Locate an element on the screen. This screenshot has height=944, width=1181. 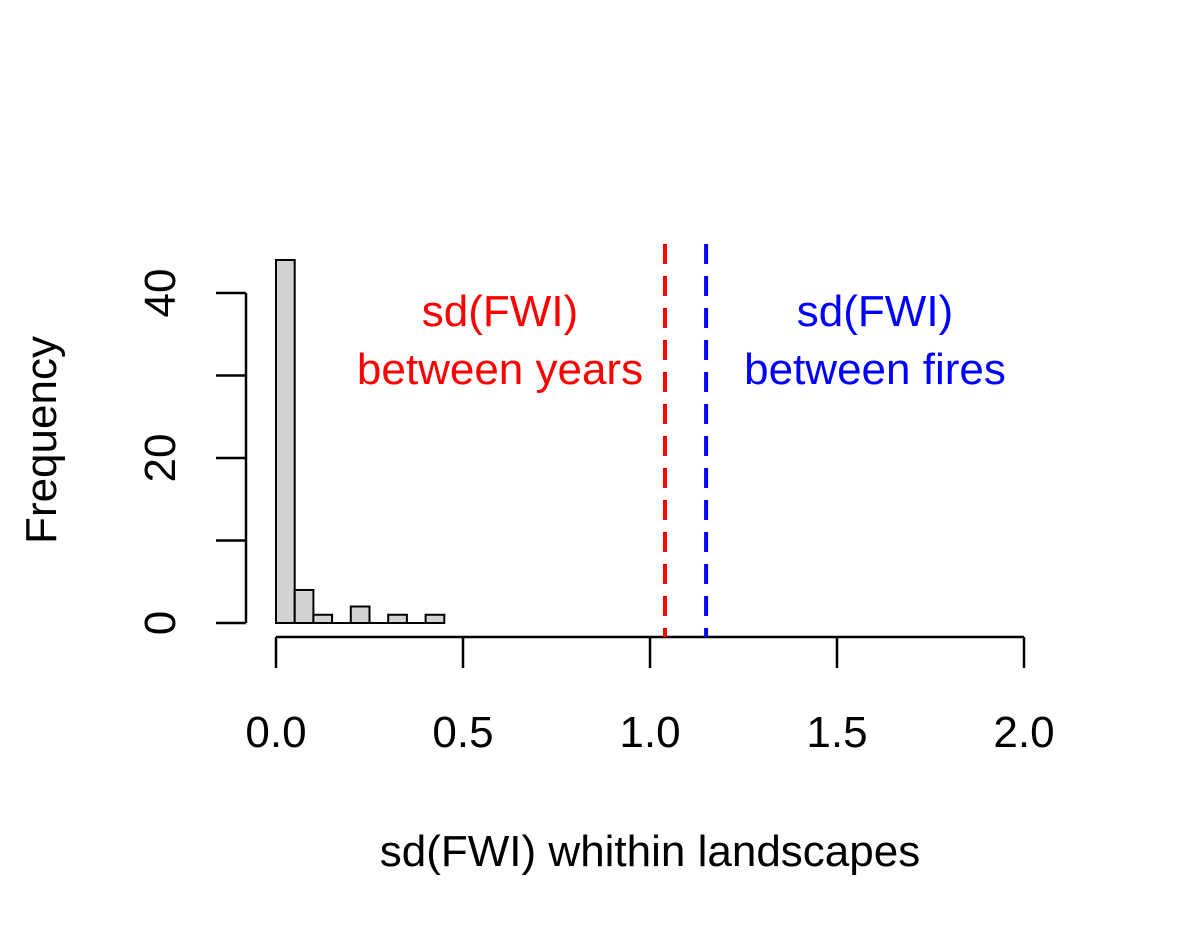
y-tick-label: 0 is located at coordinates (160, 623).